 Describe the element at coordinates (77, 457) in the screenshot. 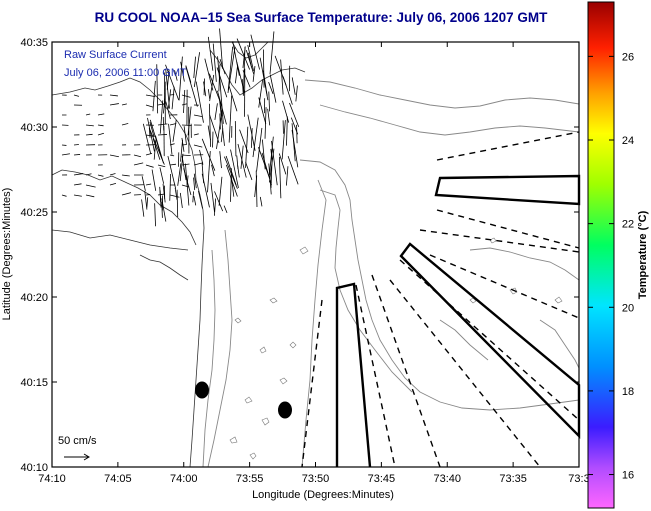

I see `scale-arrow` at that location.